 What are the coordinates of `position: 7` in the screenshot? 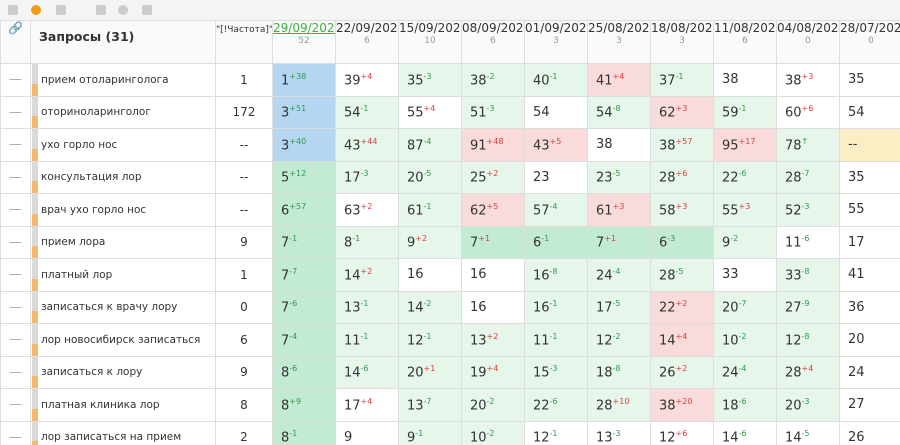 It's located at (285, 275).